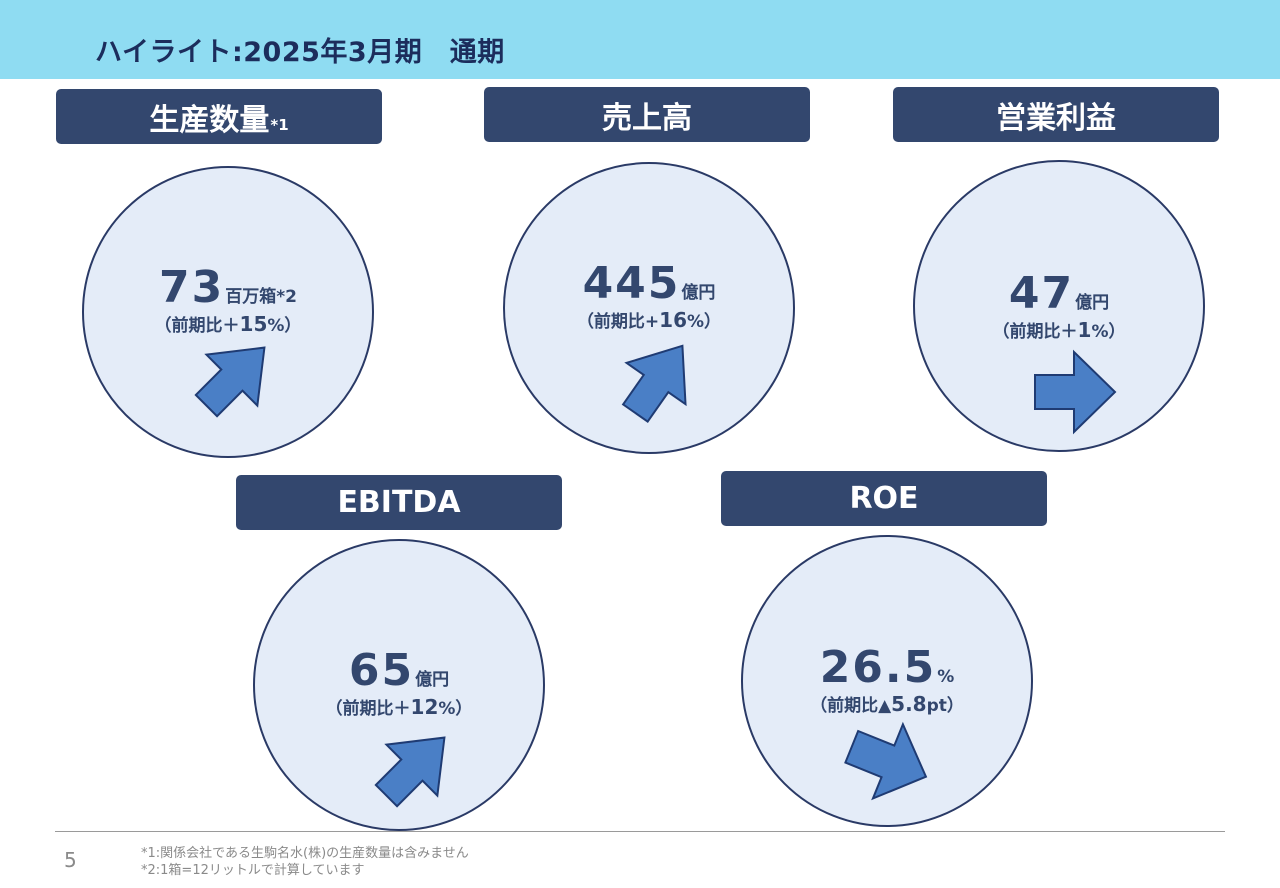 The width and height of the screenshot is (1280, 888). I want to click on label-production-volume: 生産数量 *1, so click(219, 116).